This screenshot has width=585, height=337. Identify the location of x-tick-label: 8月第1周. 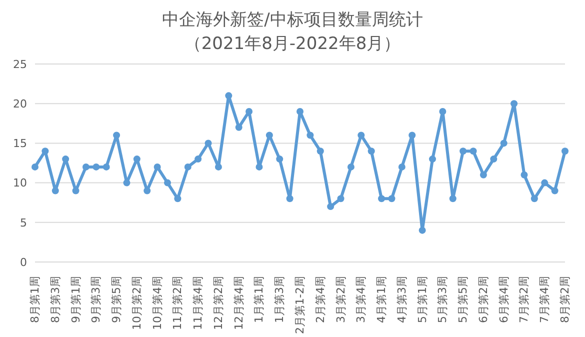
(35, 299).